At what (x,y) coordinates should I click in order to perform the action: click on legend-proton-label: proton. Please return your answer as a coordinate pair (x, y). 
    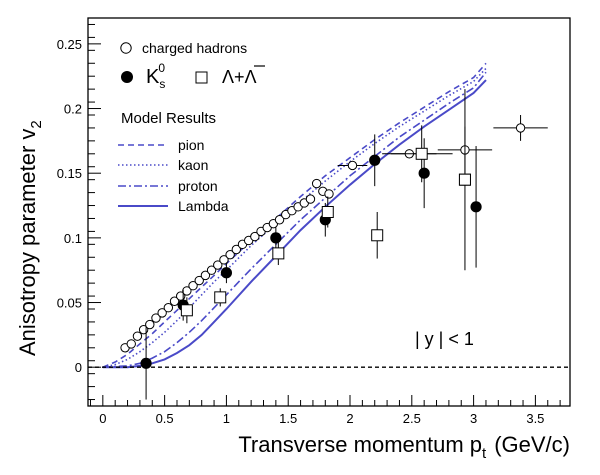
    Looking at the image, I should click on (198, 186).